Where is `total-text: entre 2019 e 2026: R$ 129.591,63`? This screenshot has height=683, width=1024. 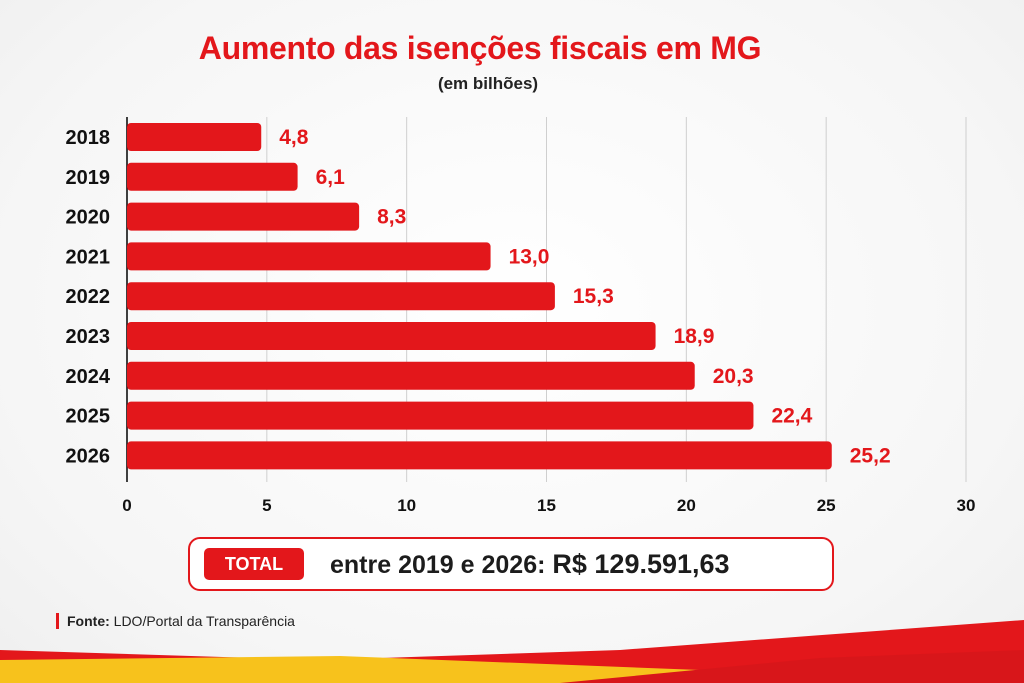
total-text: entre 2019 e 2026: R$ 129.591,63 is located at coordinates (530, 564).